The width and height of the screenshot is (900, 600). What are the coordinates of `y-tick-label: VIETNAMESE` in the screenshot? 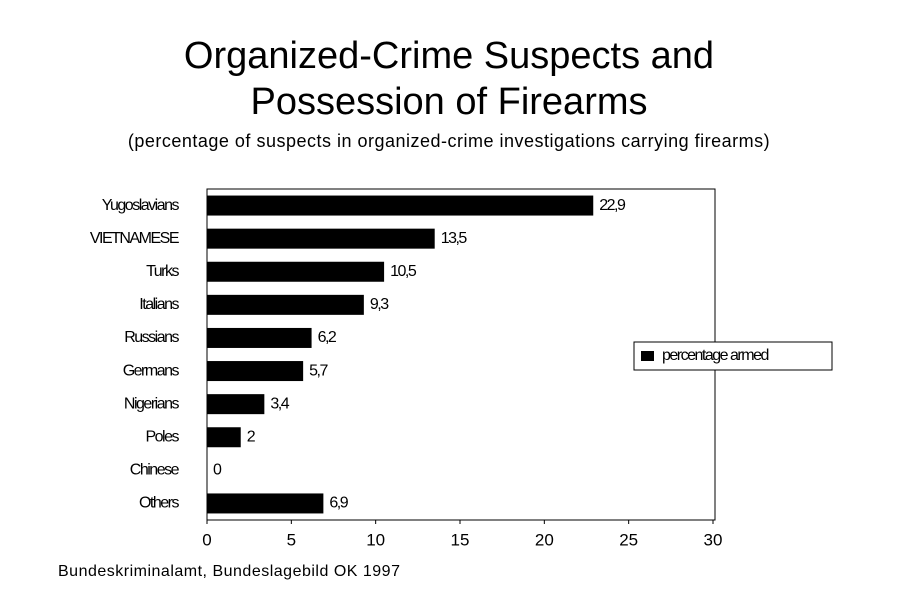 It's located at (134, 238).